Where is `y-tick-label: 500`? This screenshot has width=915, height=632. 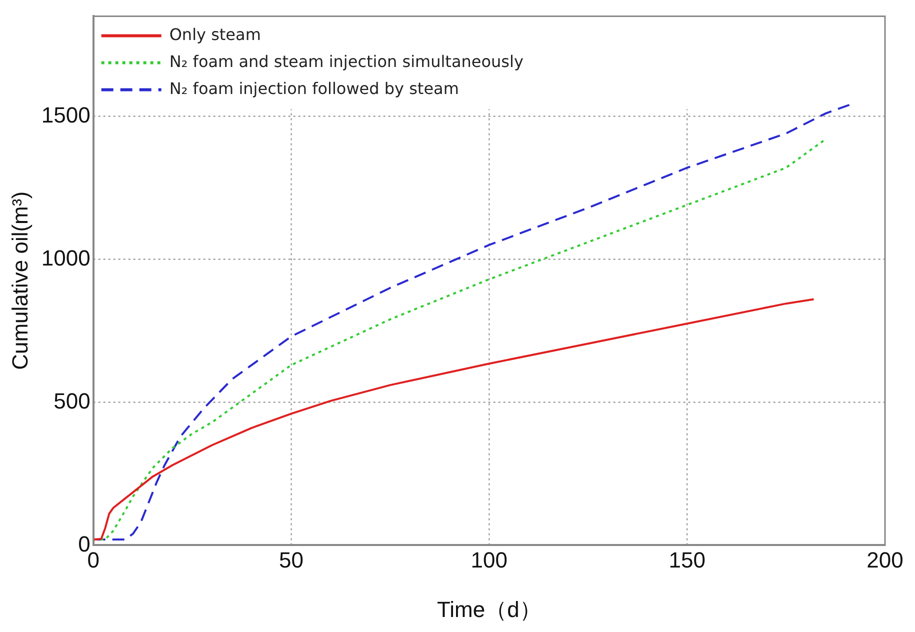 y-tick-label: 500 is located at coordinates (72, 401).